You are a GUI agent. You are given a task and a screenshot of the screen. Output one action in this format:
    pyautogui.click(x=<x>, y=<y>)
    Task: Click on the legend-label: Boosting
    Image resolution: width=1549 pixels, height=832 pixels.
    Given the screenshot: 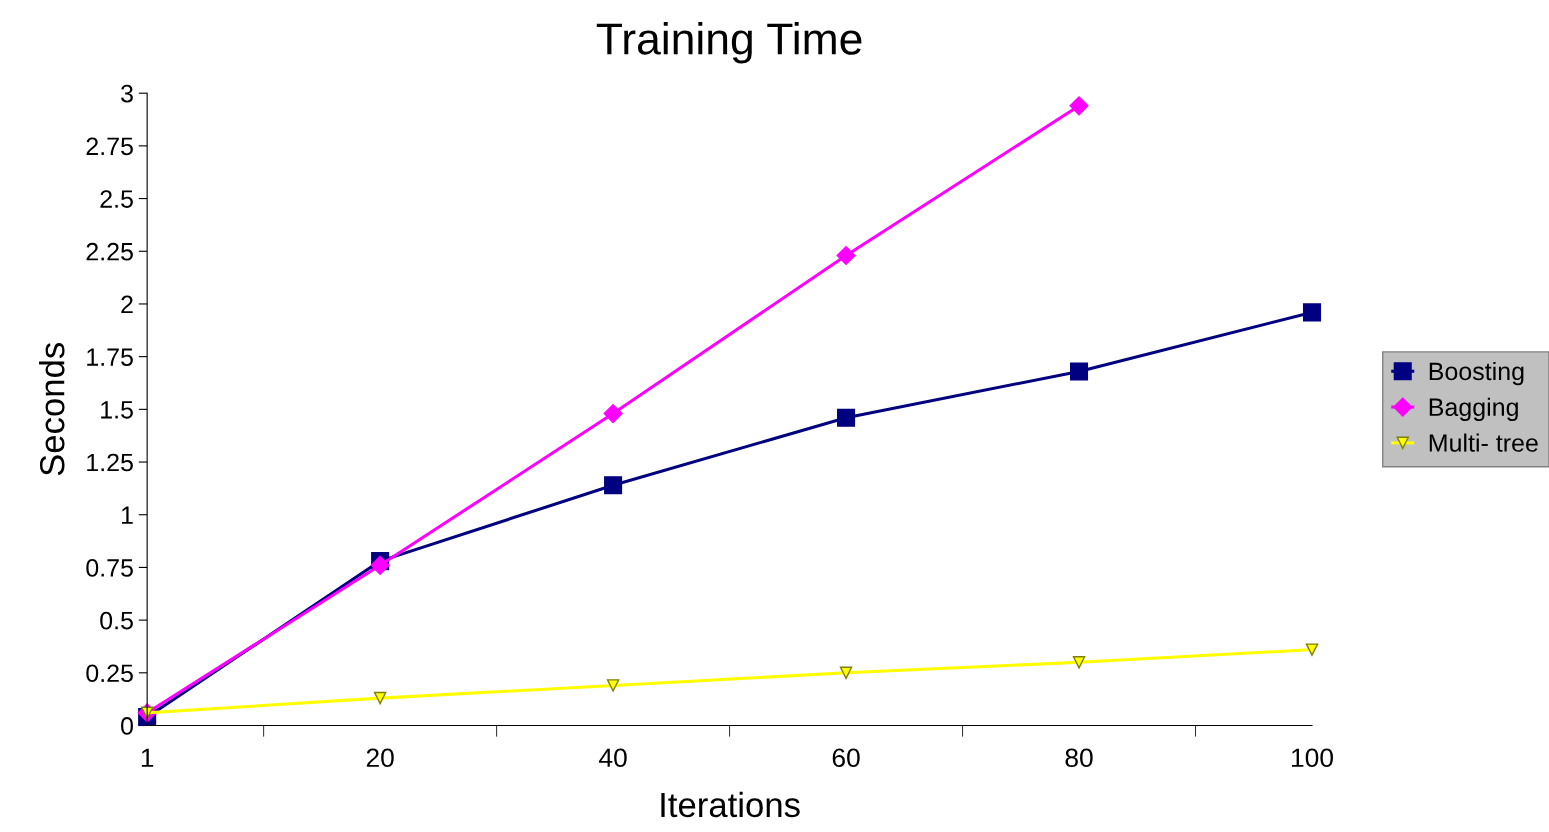 What is the action you would take?
    pyautogui.click(x=1476, y=373)
    